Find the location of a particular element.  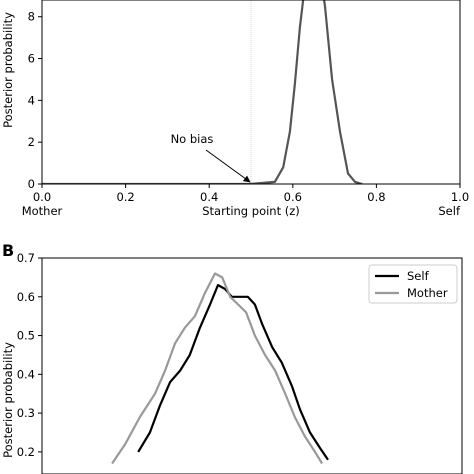

y-tick-label: 0.7 is located at coordinates (26, 258).